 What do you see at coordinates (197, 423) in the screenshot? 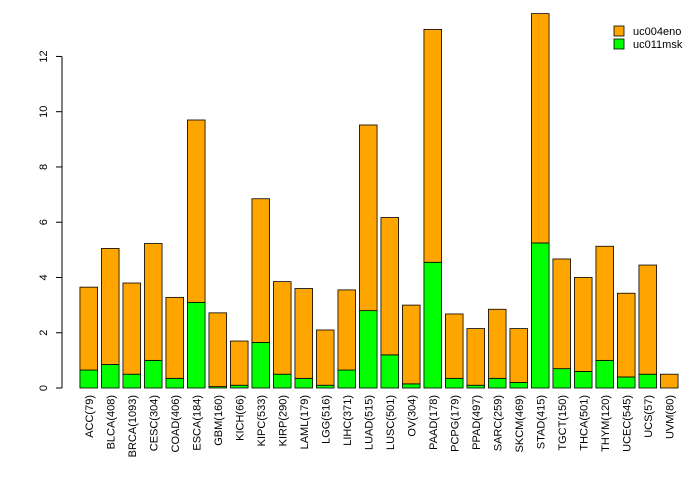
I see `x-tick-label-5: ESCA(184)` at bounding box center [197, 423].